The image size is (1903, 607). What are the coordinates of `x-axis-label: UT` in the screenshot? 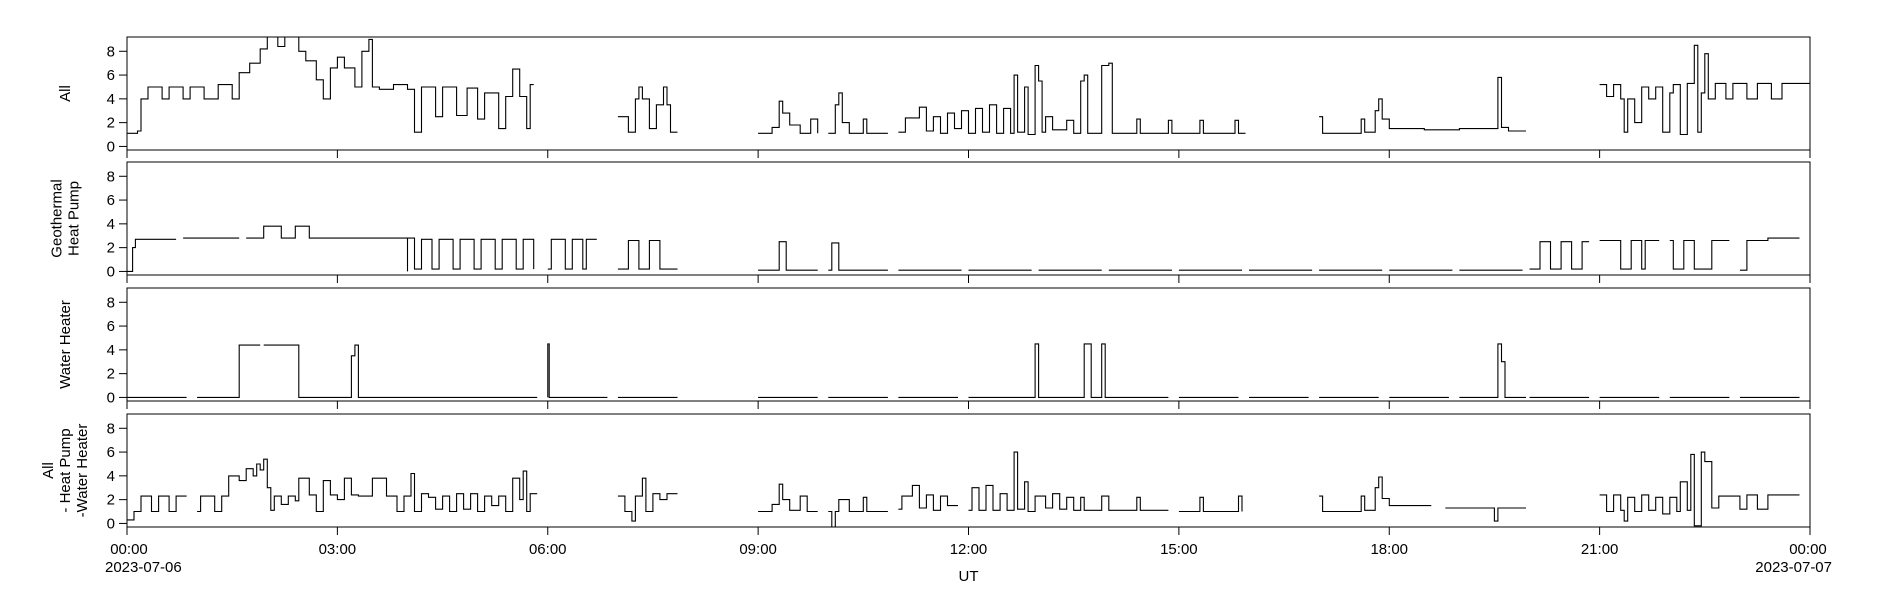 It's located at (969, 576).